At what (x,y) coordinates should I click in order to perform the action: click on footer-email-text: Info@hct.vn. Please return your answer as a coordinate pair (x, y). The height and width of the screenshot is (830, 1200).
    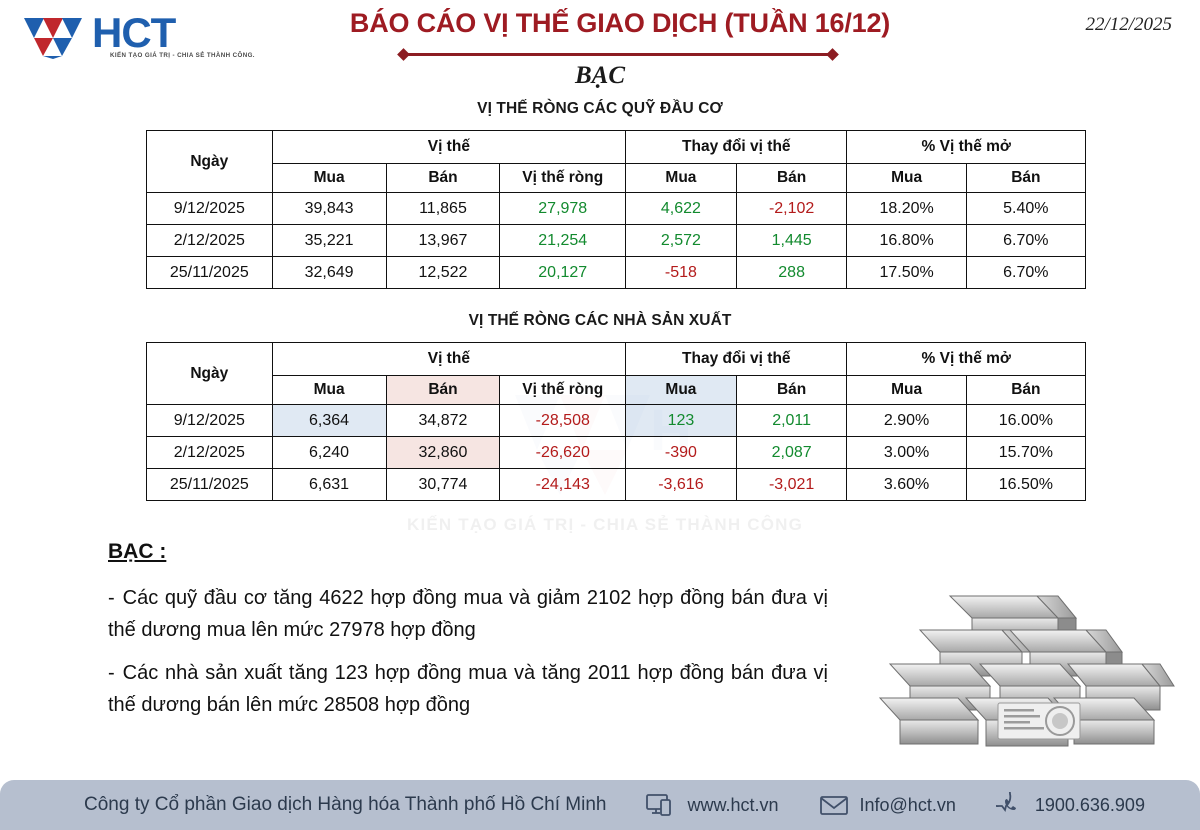
    Looking at the image, I should click on (907, 804).